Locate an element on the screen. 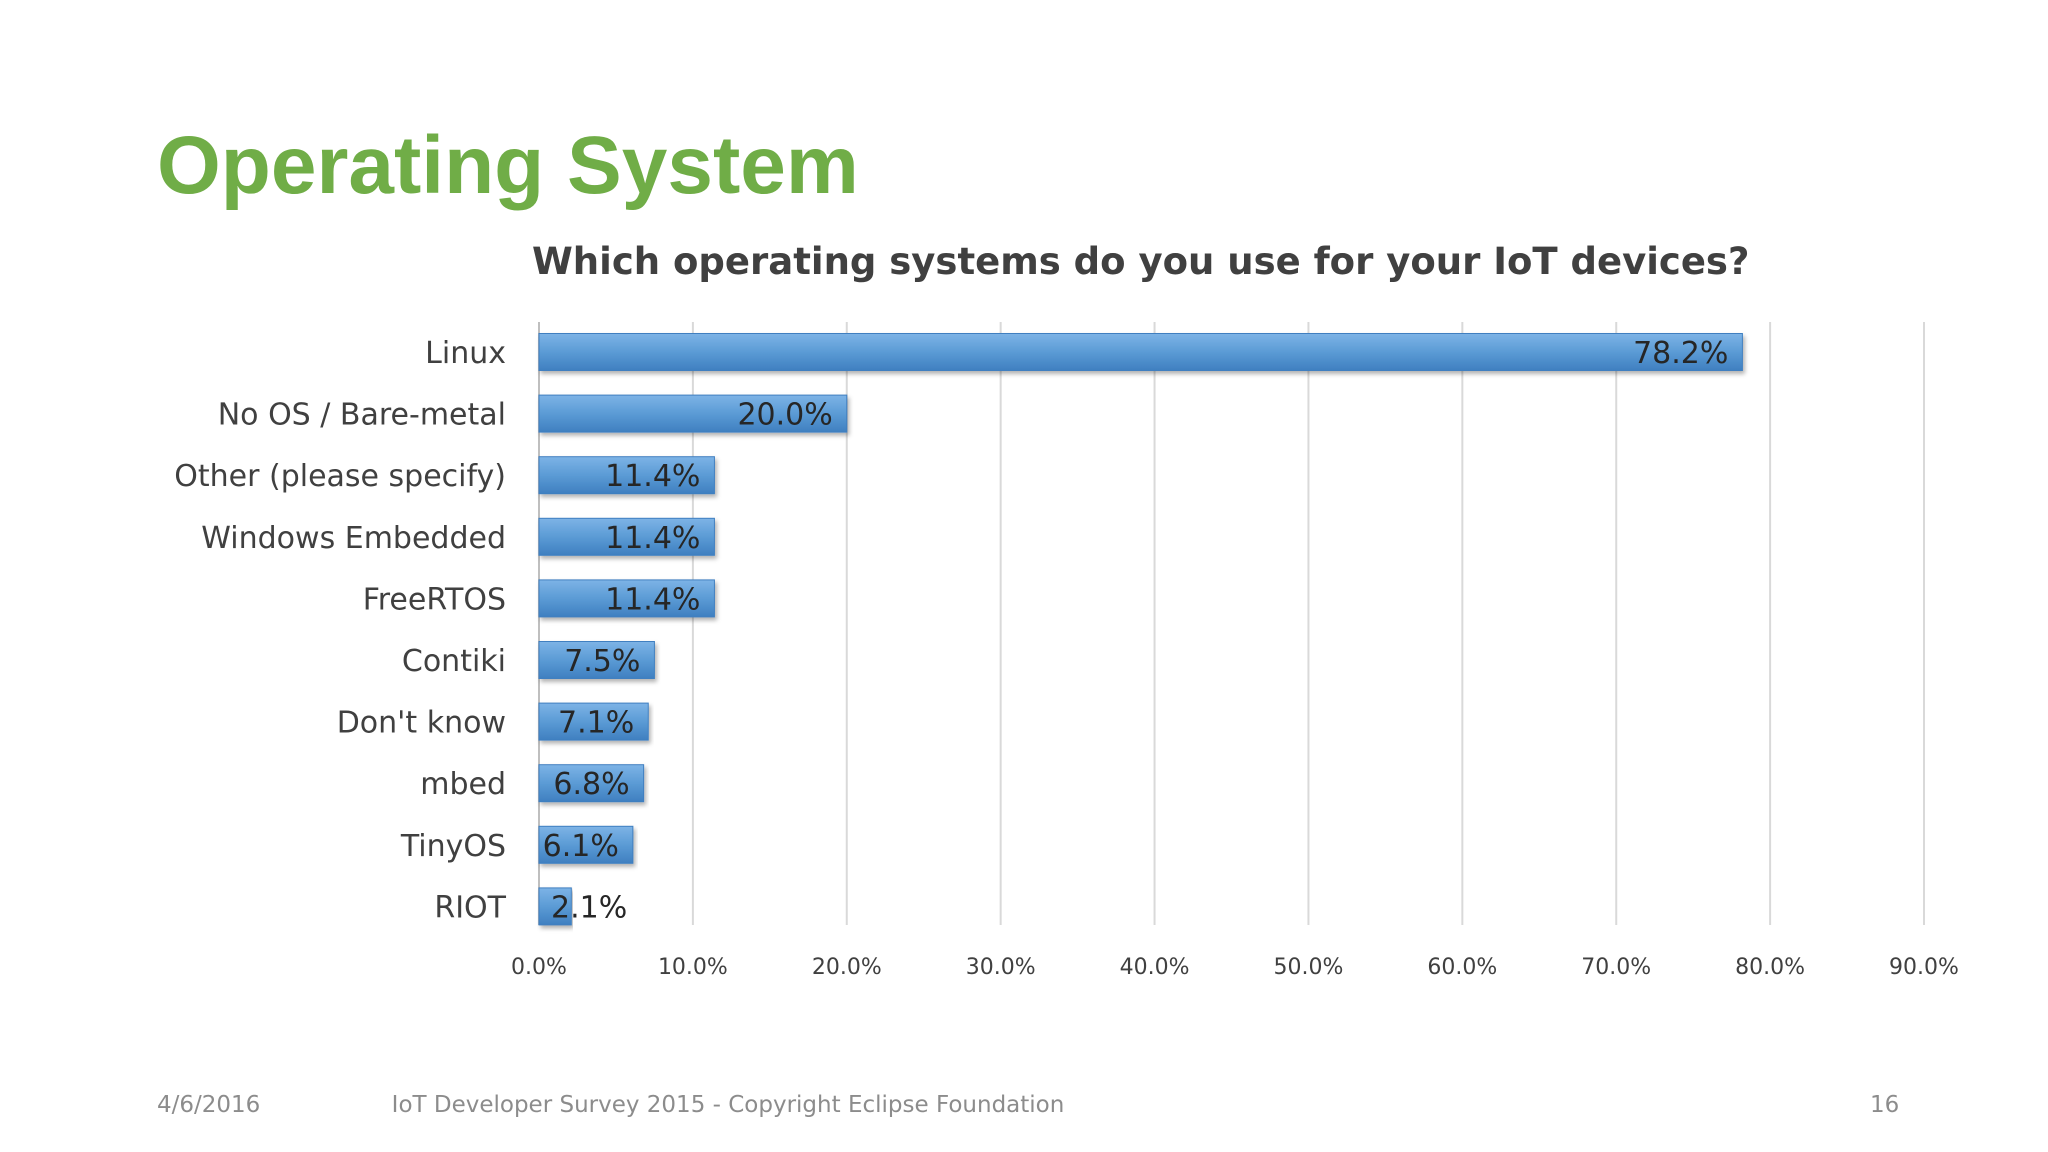 The width and height of the screenshot is (2048, 1152). x-tick-label: 70.0% is located at coordinates (1616, 967).